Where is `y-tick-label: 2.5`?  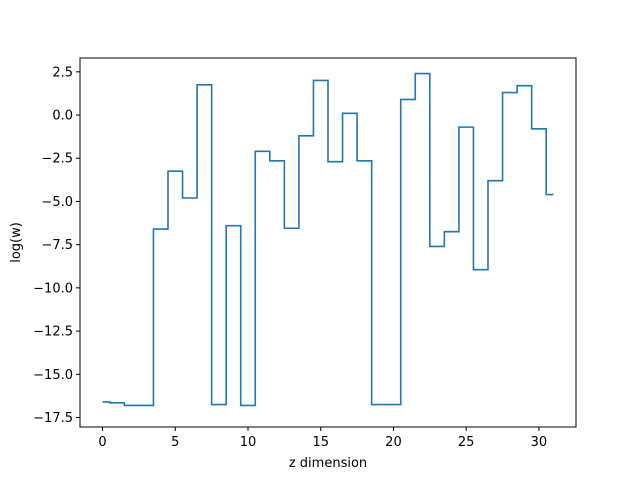 y-tick-label: 2.5 is located at coordinates (62, 72).